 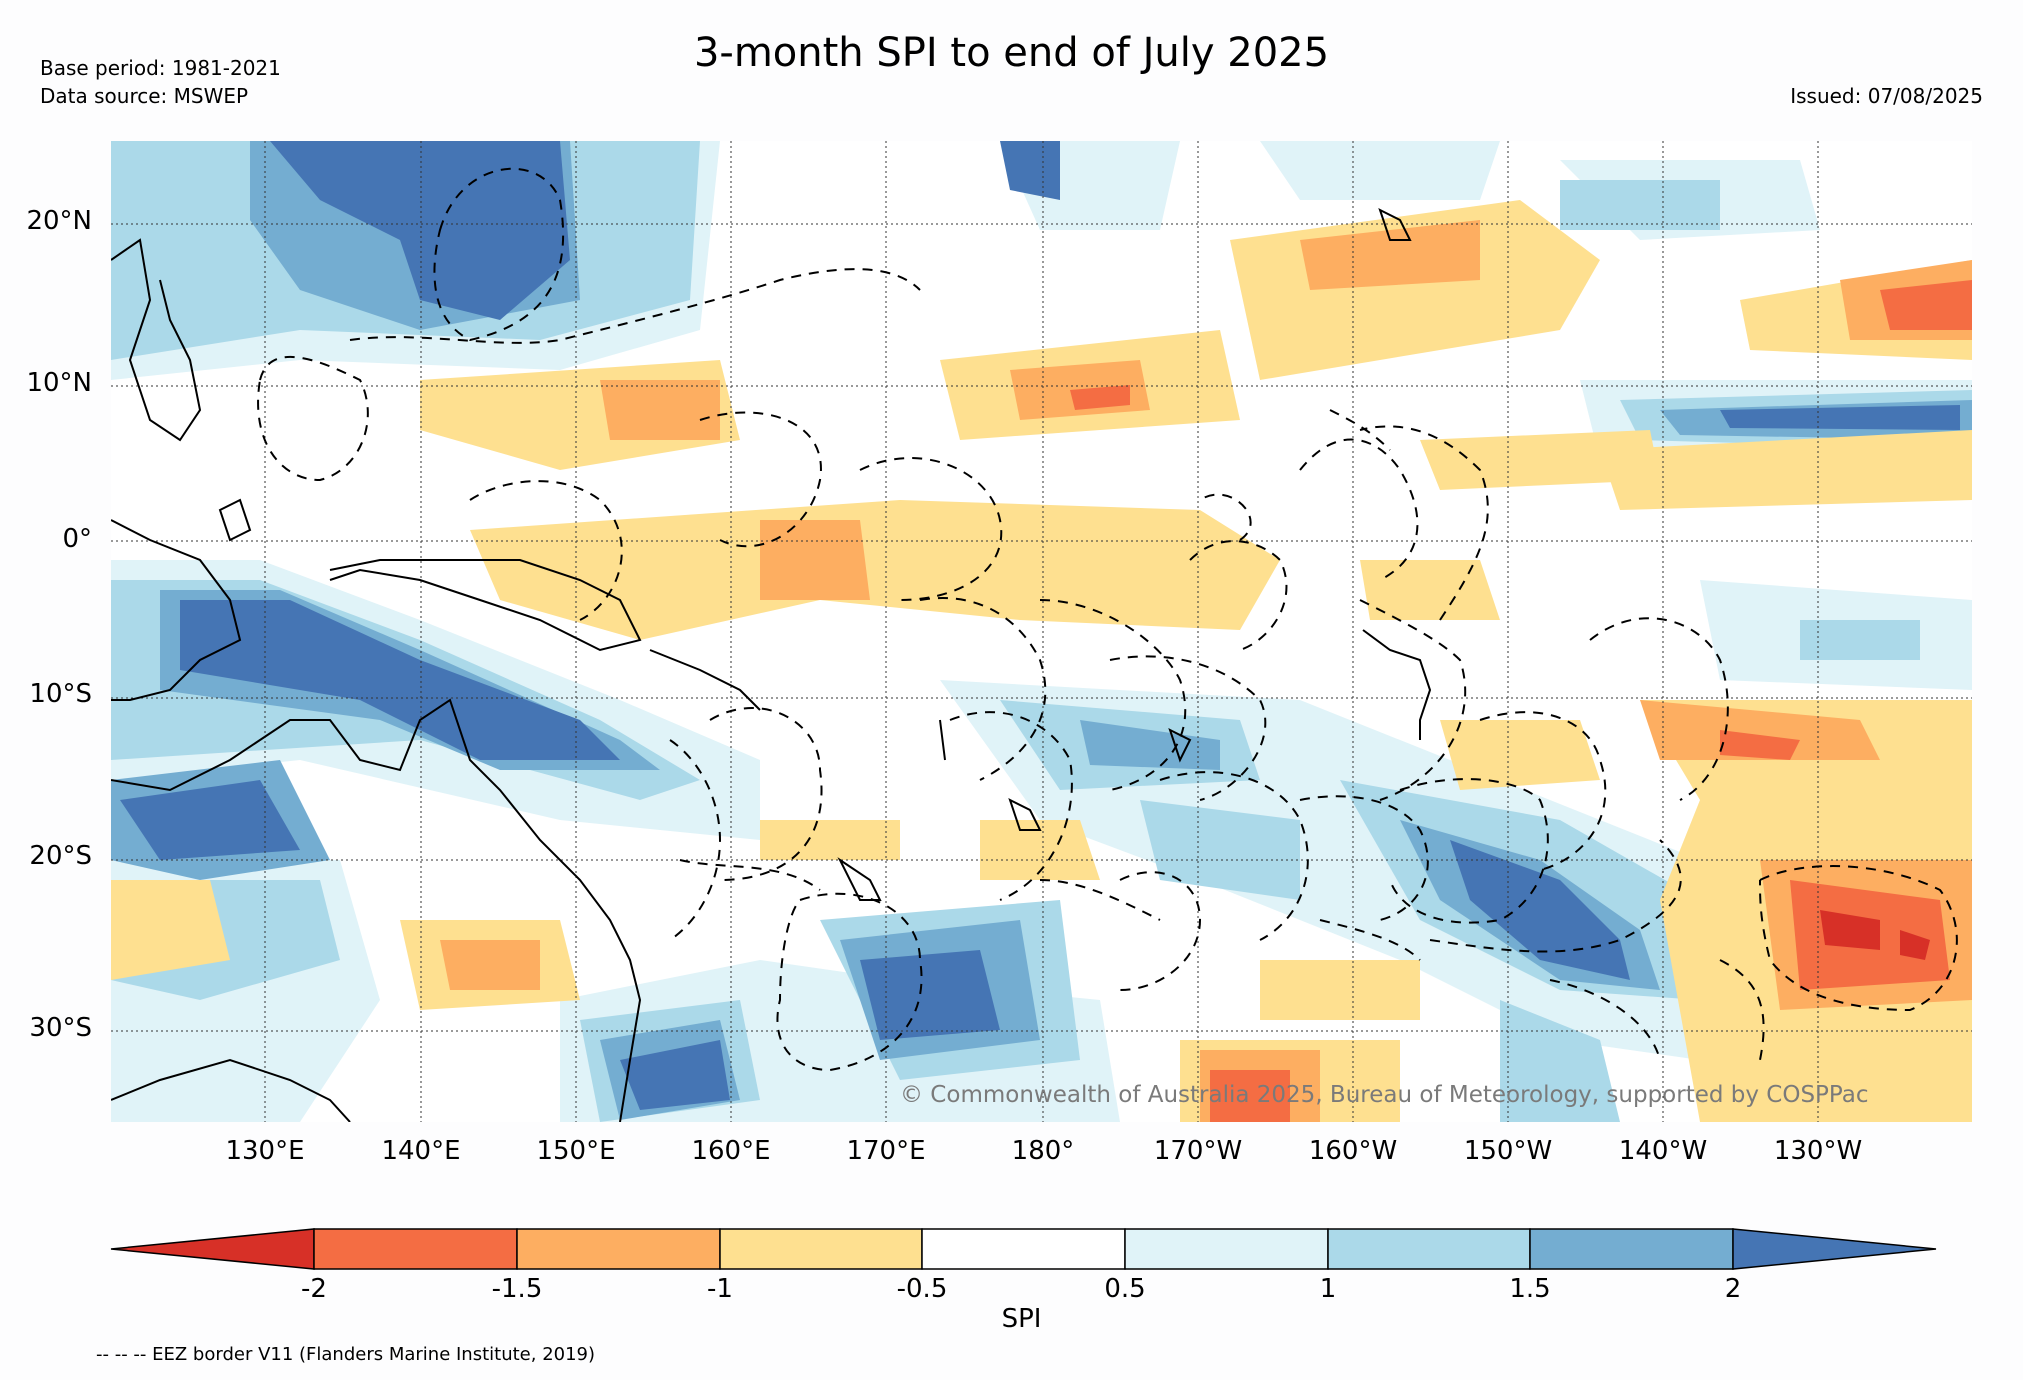 I want to click on base-period-note: Base period: 1981-2021, so click(x=160, y=68).